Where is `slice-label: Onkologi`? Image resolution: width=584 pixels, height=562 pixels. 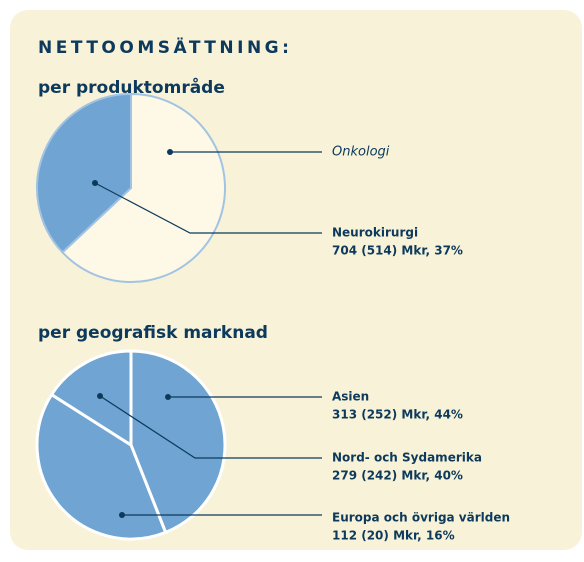
slice-label: Onkologi is located at coordinates (361, 152).